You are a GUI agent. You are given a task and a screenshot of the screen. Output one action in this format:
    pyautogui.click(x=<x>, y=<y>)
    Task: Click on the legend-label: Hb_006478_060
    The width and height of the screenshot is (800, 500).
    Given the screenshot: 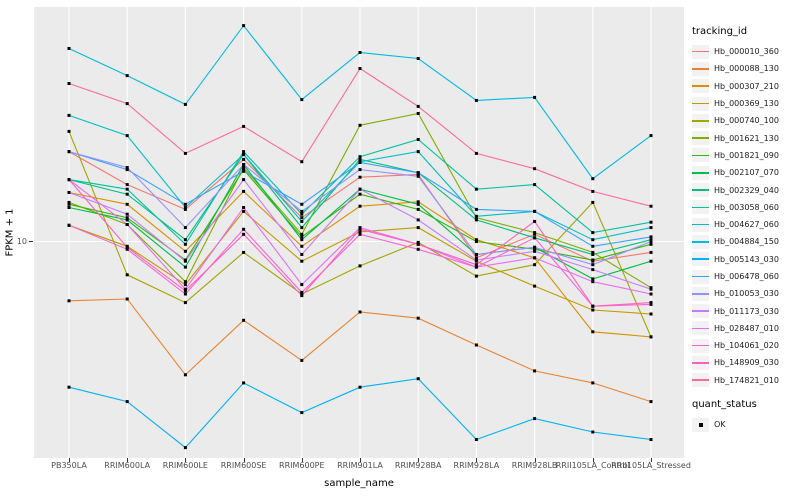 What is the action you would take?
    pyautogui.click(x=746, y=276)
    